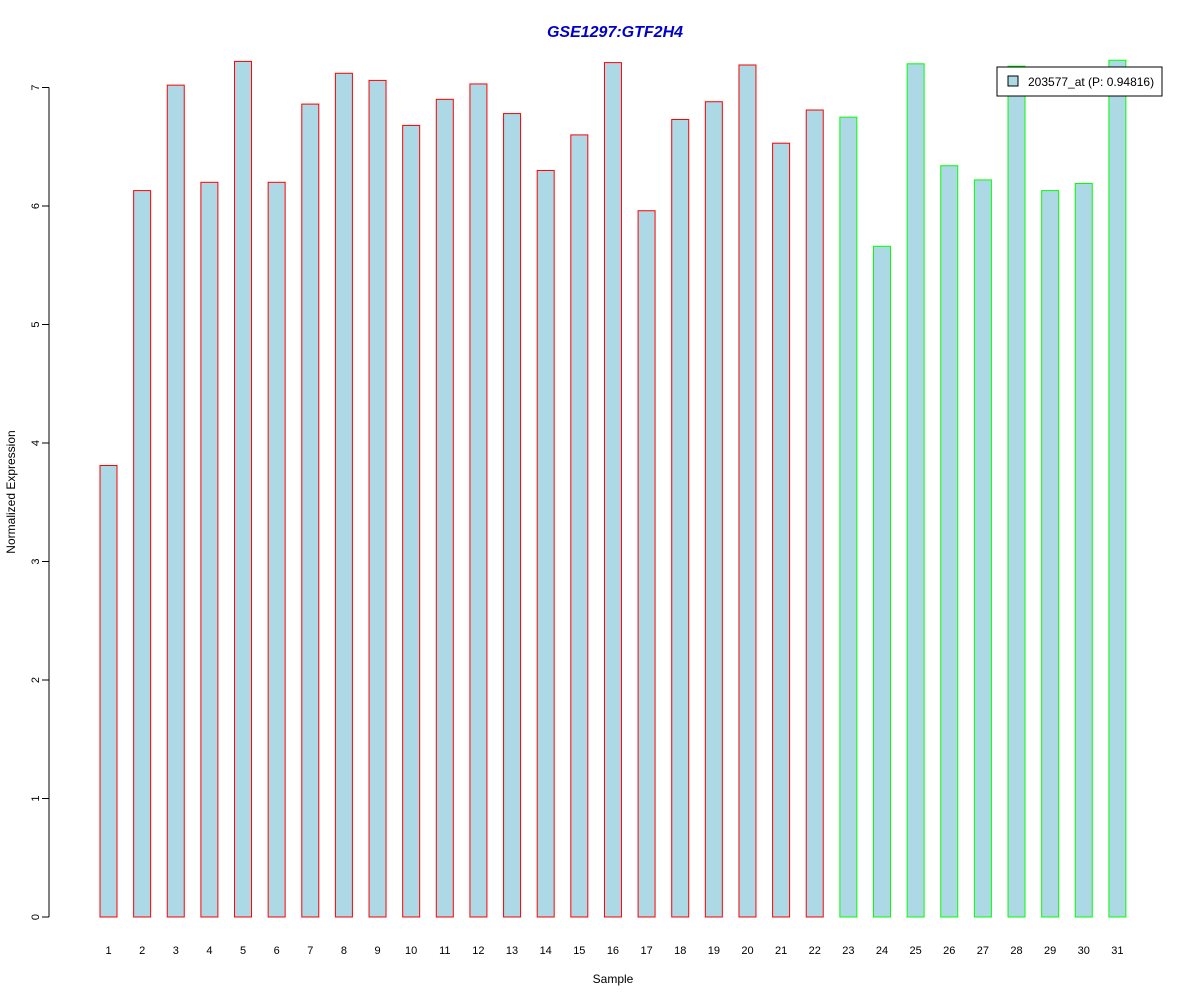 Image resolution: width=1200 pixels, height=1000 pixels. What do you see at coordinates (277, 951) in the screenshot?
I see `x-tick-label: 6` at bounding box center [277, 951].